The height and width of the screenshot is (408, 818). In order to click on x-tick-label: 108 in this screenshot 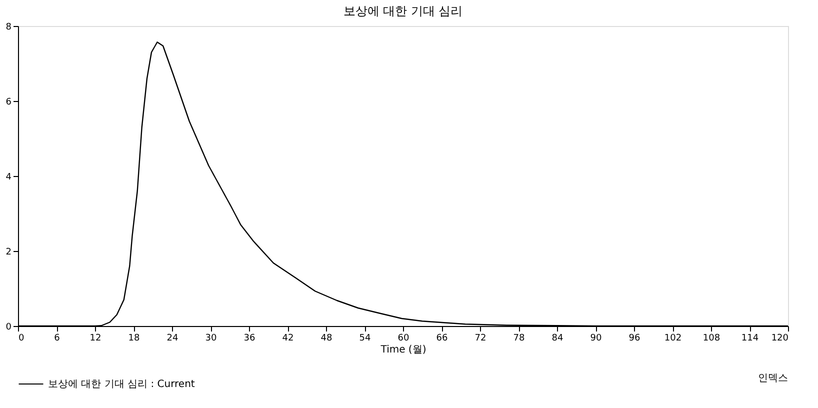, I will do `click(711, 339)`.